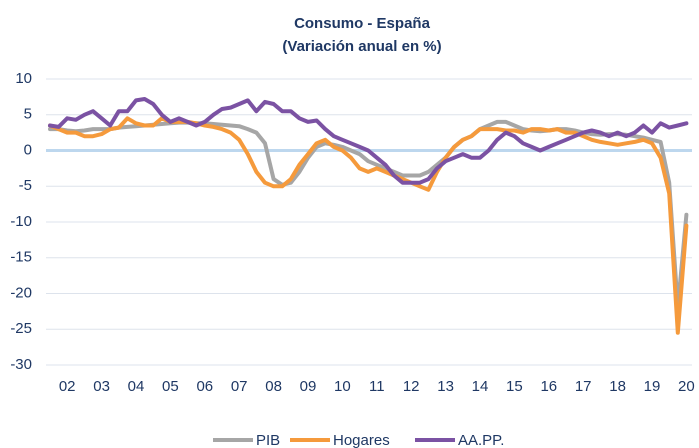  What do you see at coordinates (481, 440) in the screenshot?
I see `legend-label: AA.PP.` at bounding box center [481, 440].